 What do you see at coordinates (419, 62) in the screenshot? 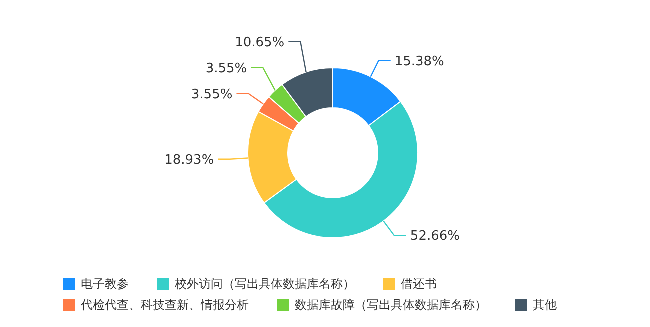
I see `data-label: 15.38%` at bounding box center [419, 62].